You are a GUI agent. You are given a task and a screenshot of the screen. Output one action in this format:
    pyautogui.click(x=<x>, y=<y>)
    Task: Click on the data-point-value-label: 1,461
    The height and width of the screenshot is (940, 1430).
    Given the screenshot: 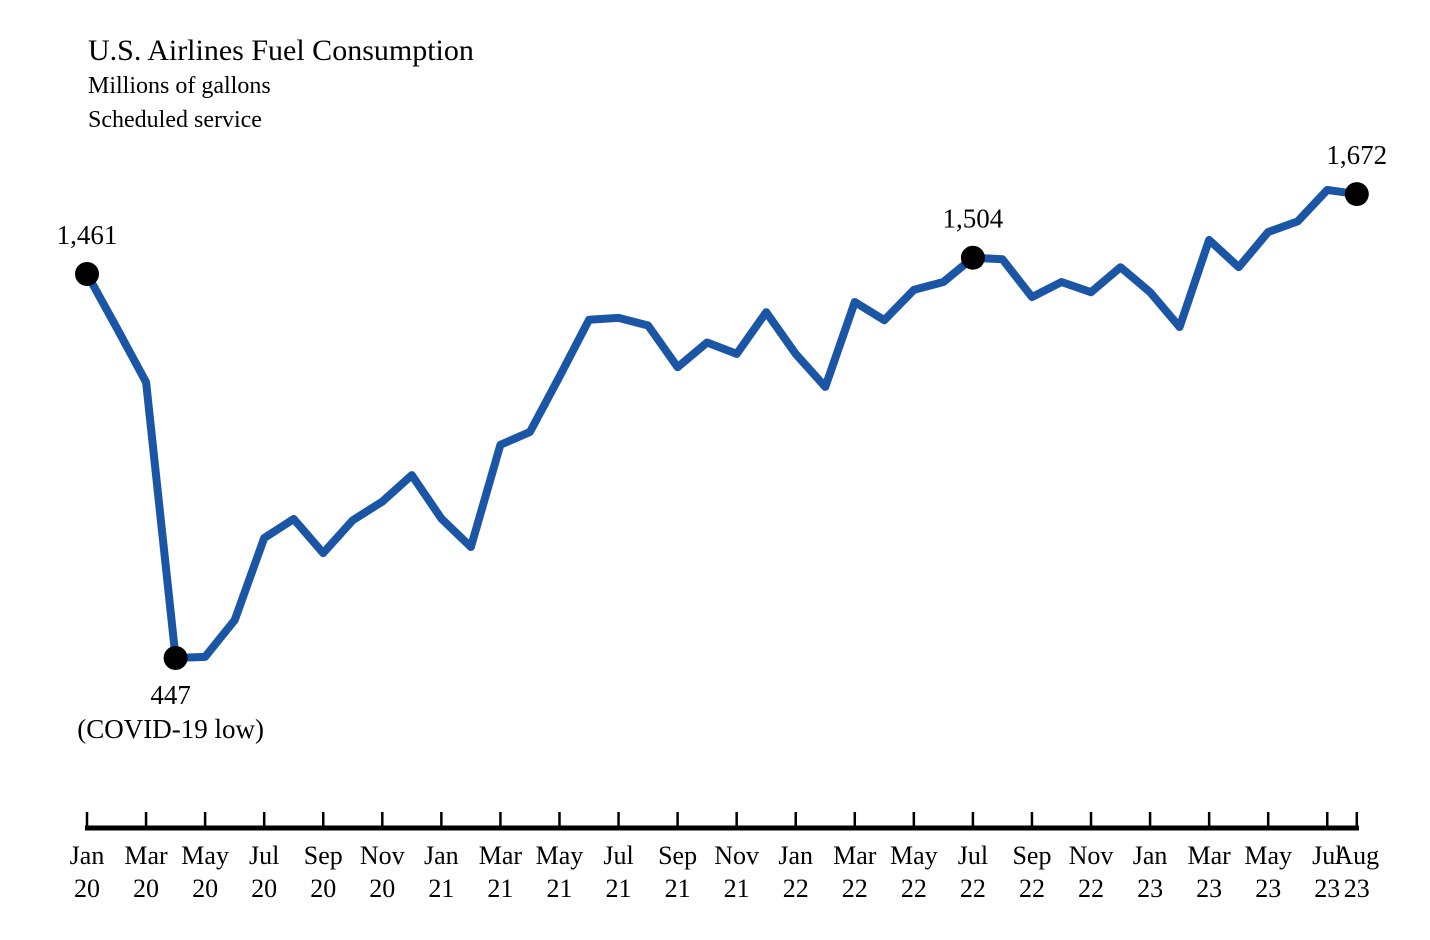 What is the action you would take?
    pyautogui.click(x=87, y=235)
    